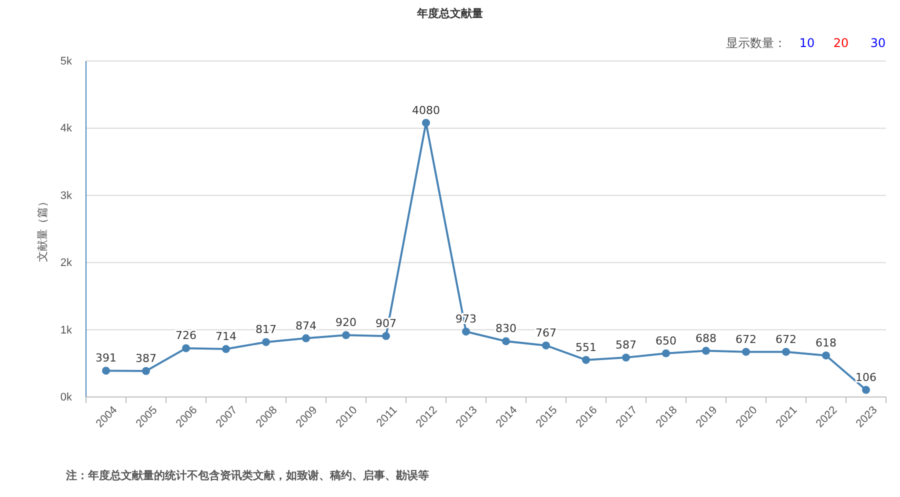 The image size is (900, 497). What do you see at coordinates (226, 337) in the screenshot?
I see `data-label: 714` at bounding box center [226, 337].